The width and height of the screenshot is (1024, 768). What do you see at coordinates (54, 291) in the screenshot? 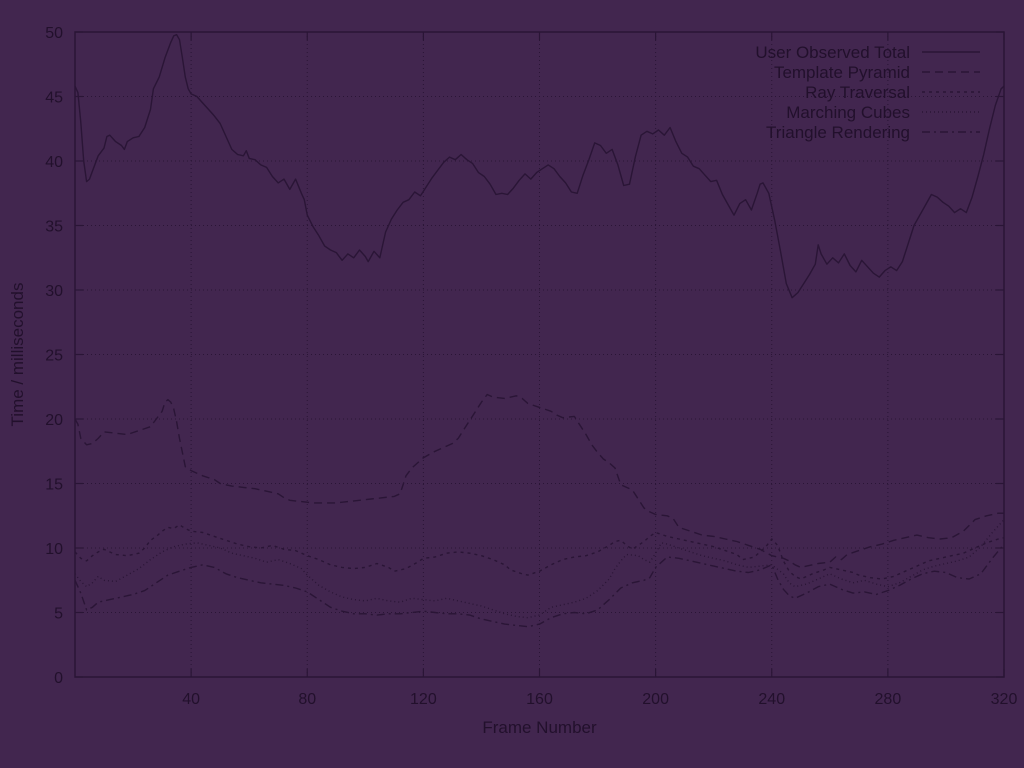
I see `y-tick-label: 30` at bounding box center [54, 291].